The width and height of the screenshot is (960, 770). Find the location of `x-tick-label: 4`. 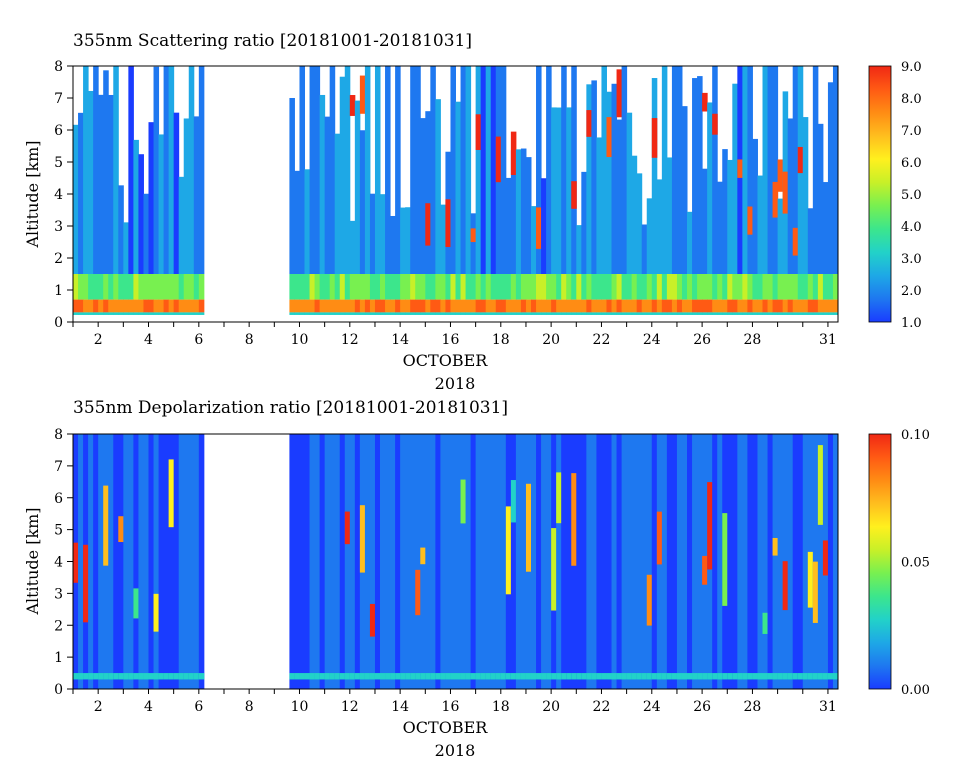

x-tick-label: 4 is located at coordinates (148, 340).